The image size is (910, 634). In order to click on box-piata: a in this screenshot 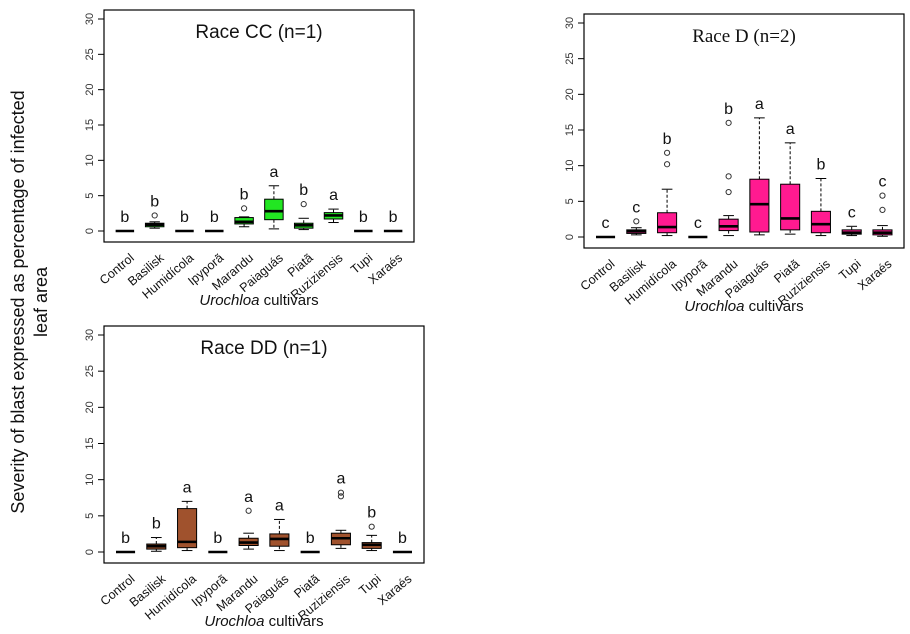, I will do `click(790, 178)`.